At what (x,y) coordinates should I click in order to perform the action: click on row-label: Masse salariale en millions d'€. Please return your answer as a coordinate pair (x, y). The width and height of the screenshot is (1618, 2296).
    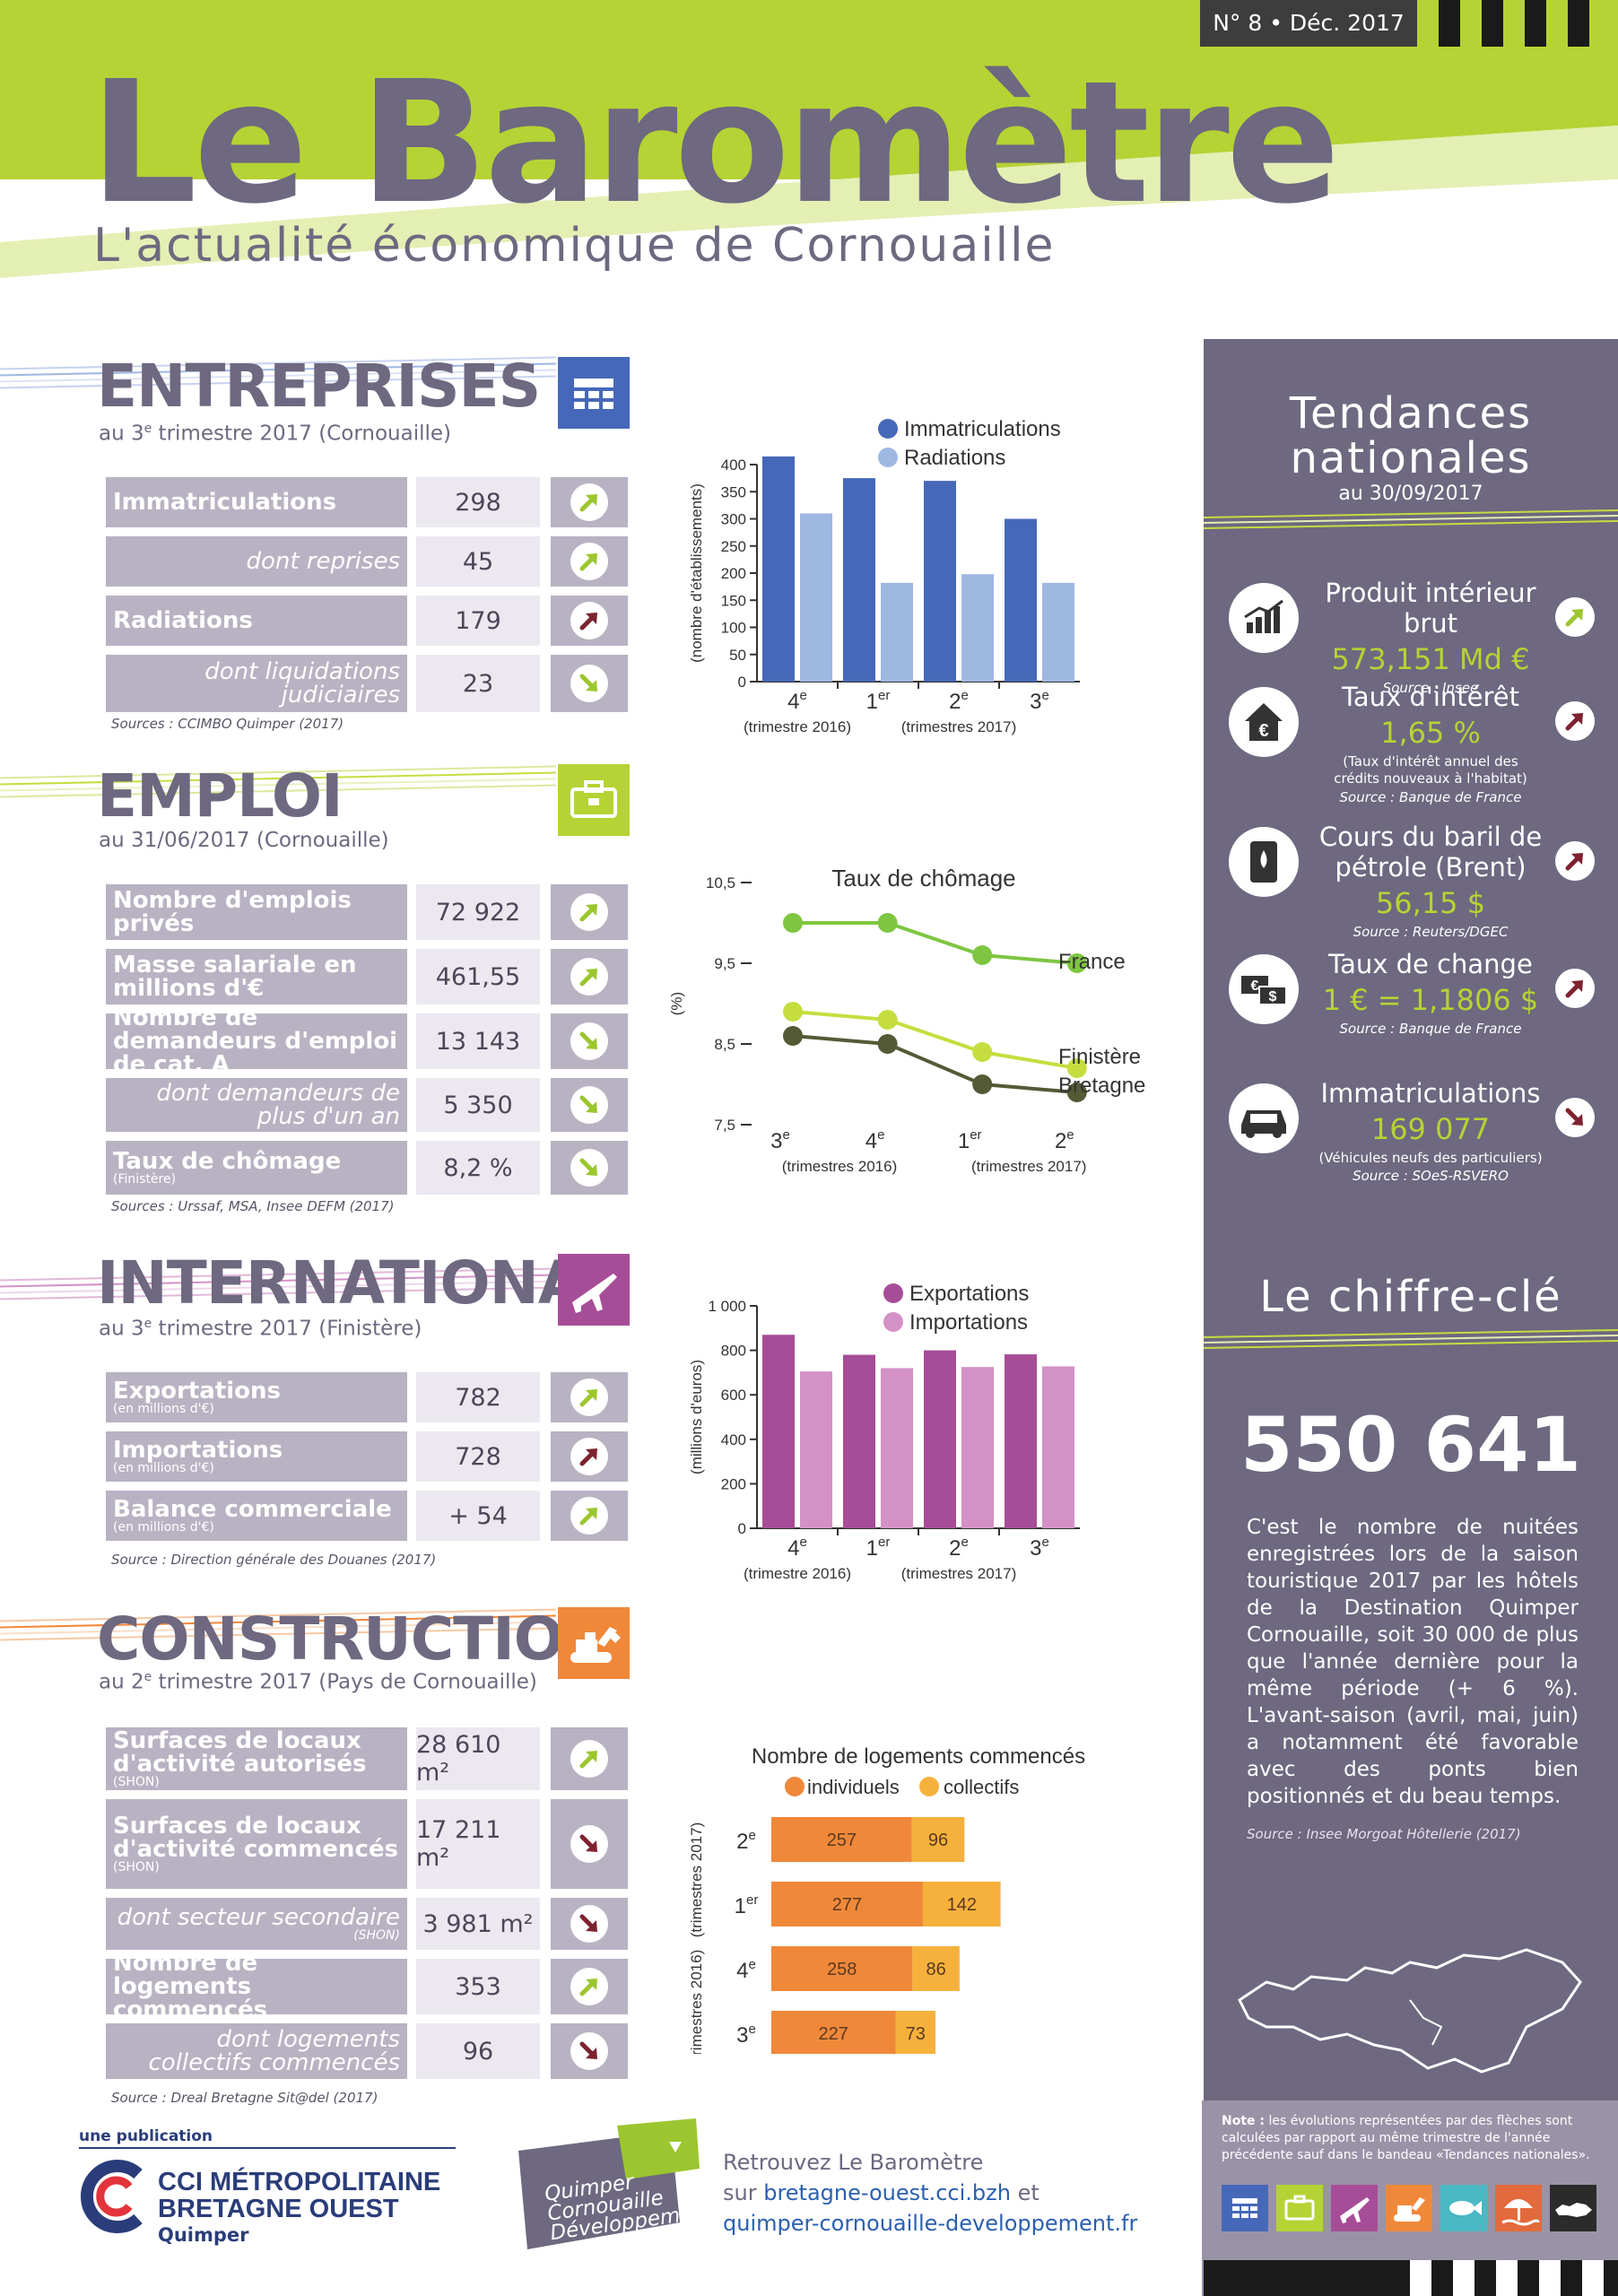
    Looking at the image, I should click on (256, 976).